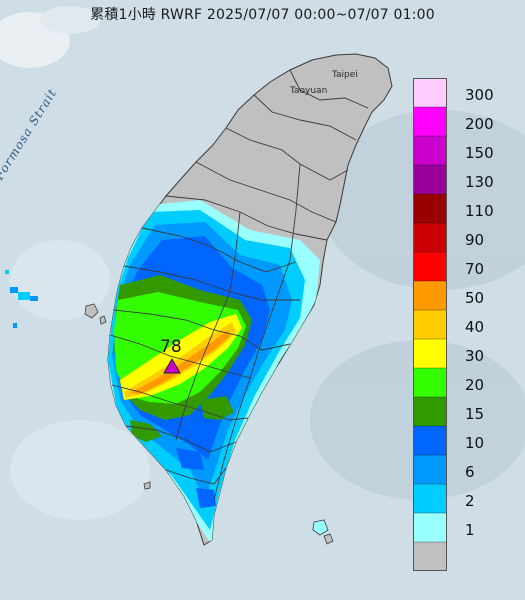  What do you see at coordinates (147, 485) in the screenshot?
I see `north-islet` at bounding box center [147, 485].